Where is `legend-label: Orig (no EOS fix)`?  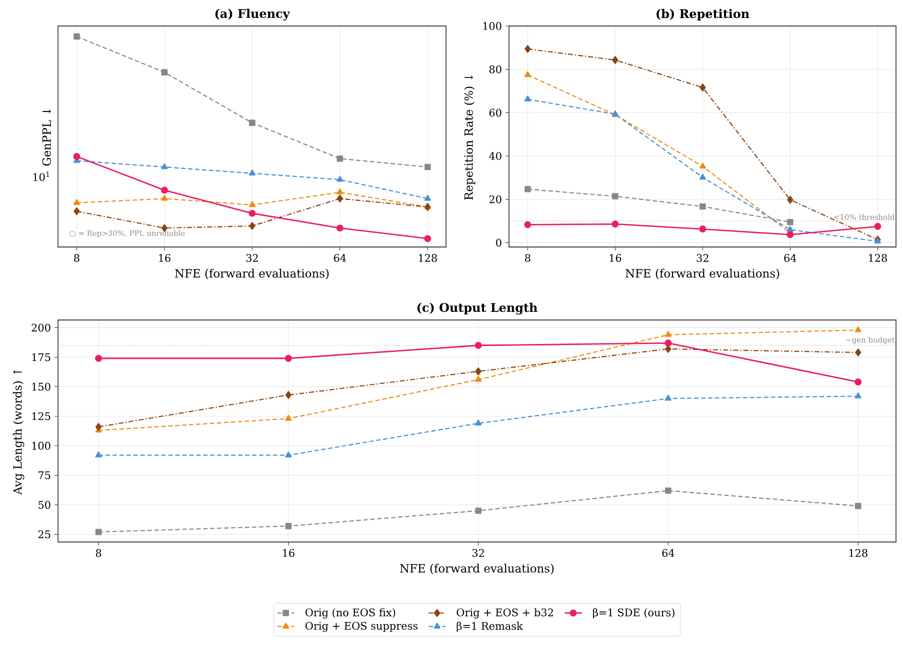 legend-label: Orig (no EOS fix) is located at coordinates (350, 613).